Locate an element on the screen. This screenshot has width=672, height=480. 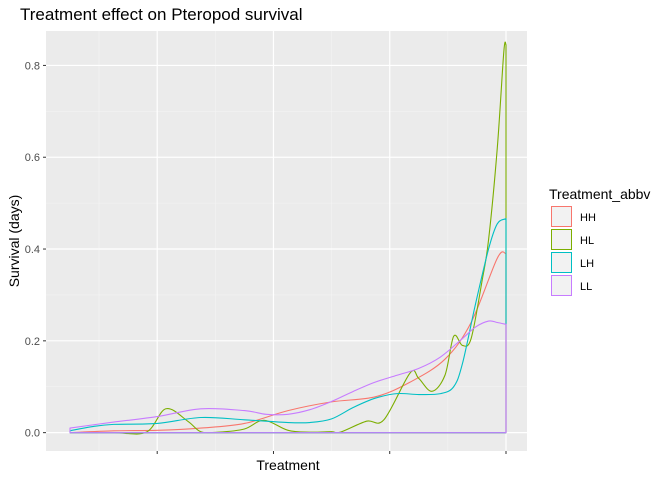
y-tick-label: 0.4 is located at coordinates (32, 250).